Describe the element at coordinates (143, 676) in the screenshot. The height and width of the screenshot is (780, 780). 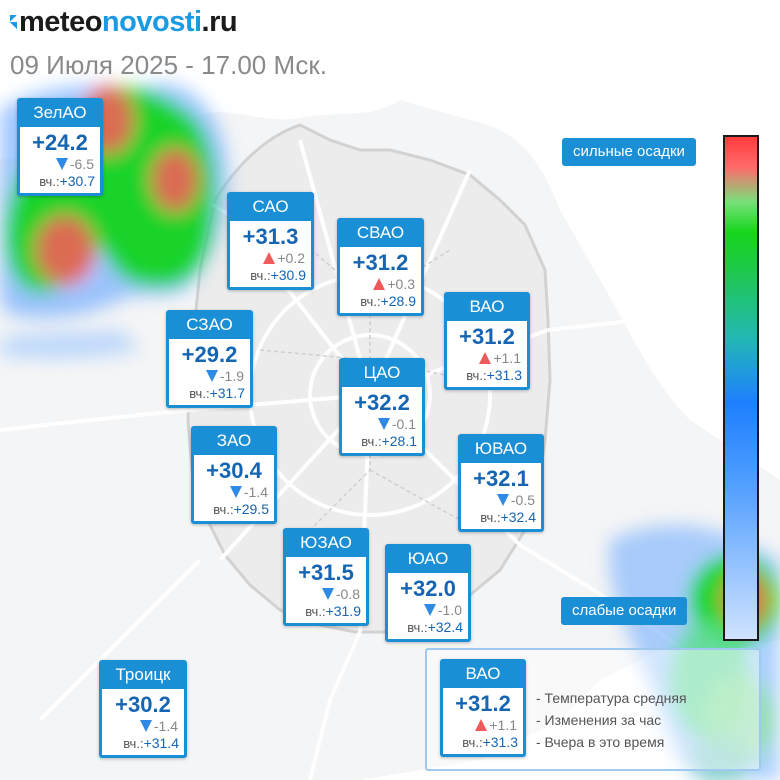
I see `district-name: Троицк` at that location.